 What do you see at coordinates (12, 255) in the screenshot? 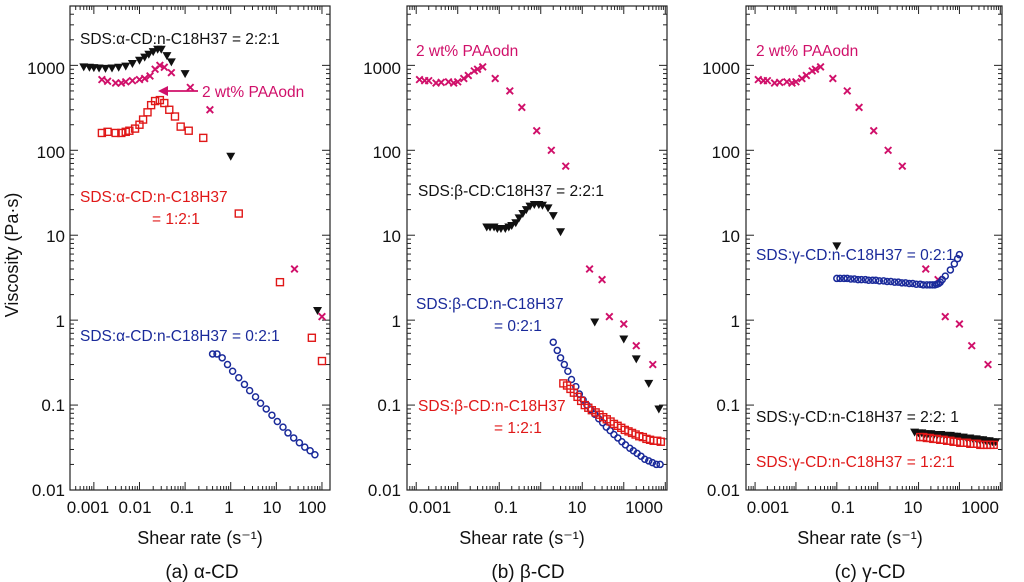
I see `y-axis-title: Viscosity (Pa·s)` at bounding box center [12, 255].